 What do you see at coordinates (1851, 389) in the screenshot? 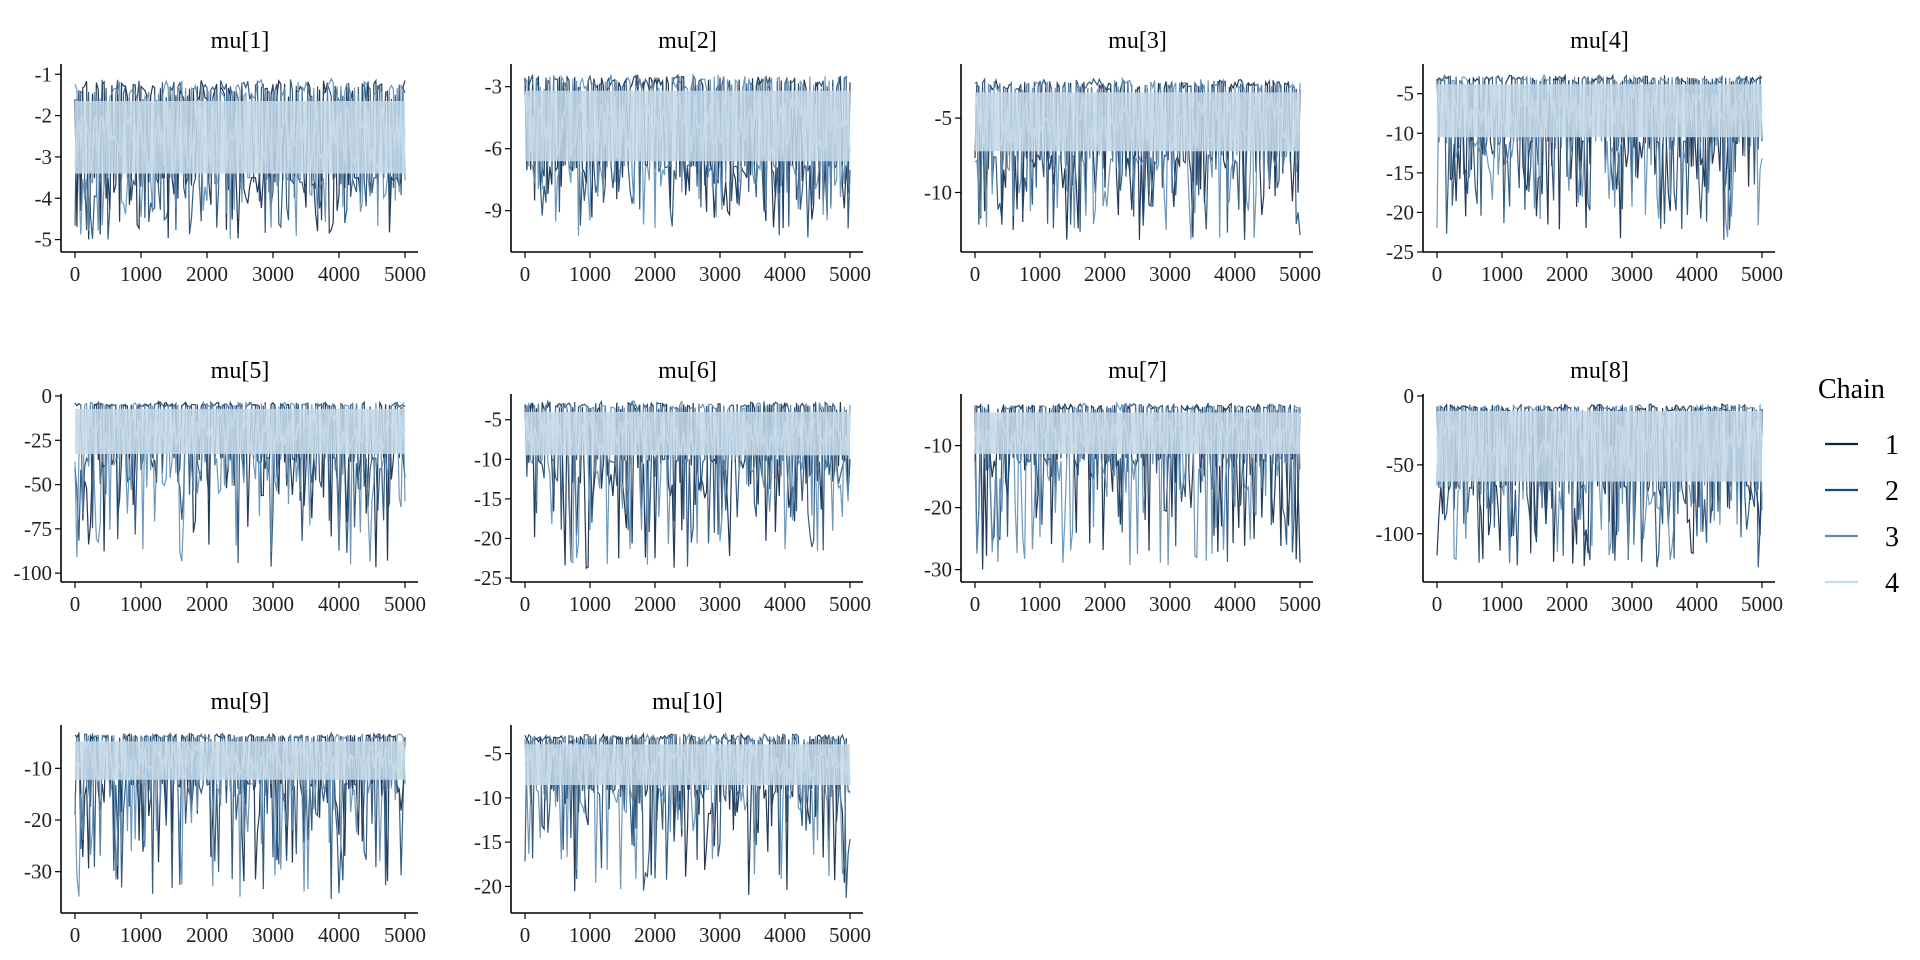
I see `legend-title: Chain` at bounding box center [1851, 389].